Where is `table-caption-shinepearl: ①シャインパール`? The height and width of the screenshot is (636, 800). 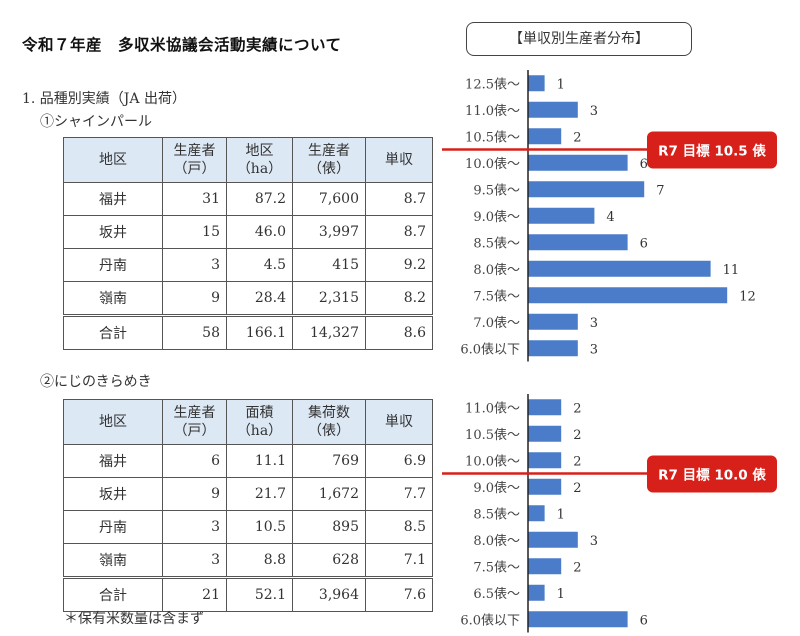
table-caption-shinepearl: ①シャインパール is located at coordinates (96, 122).